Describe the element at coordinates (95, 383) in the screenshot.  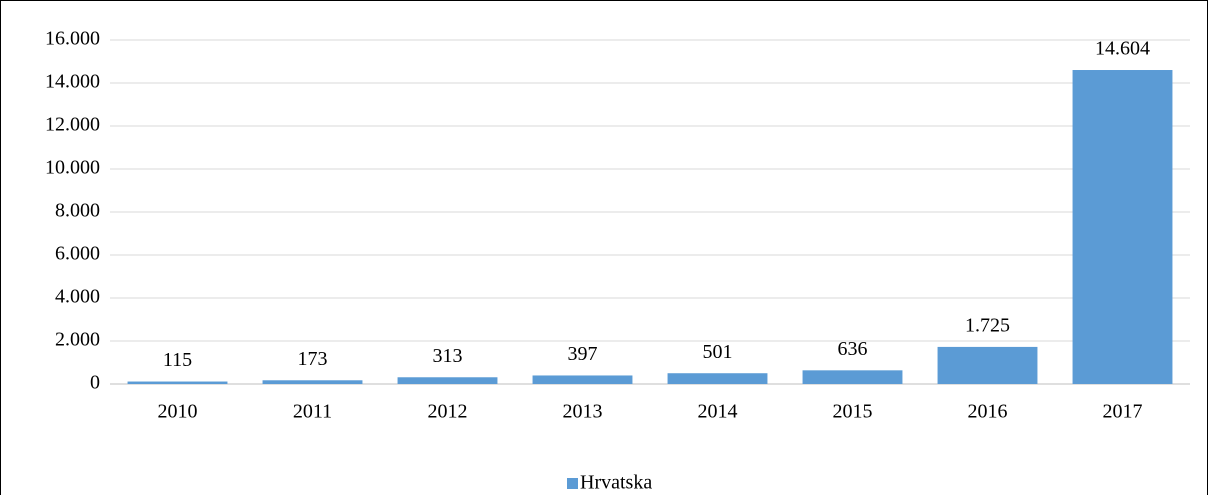
I see `y-tick-label: 0` at that location.